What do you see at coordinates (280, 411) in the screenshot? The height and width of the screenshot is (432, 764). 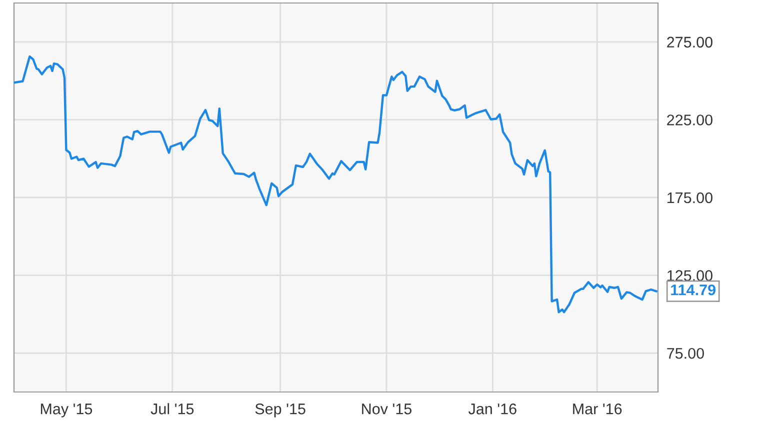 I see `x-tick-label: Sep '15` at bounding box center [280, 411].